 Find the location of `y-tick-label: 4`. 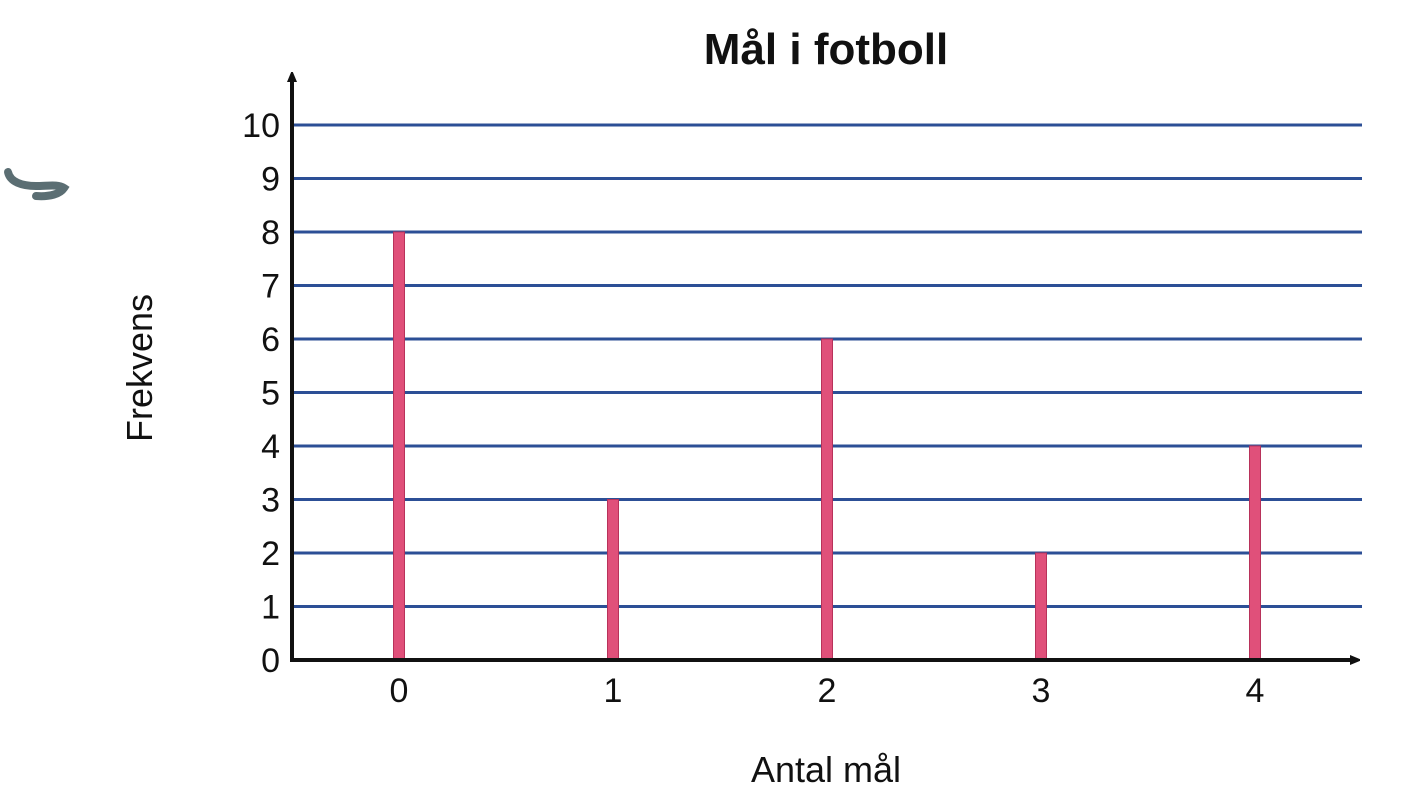

y-tick-label: 4 is located at coordinates (270, 447).